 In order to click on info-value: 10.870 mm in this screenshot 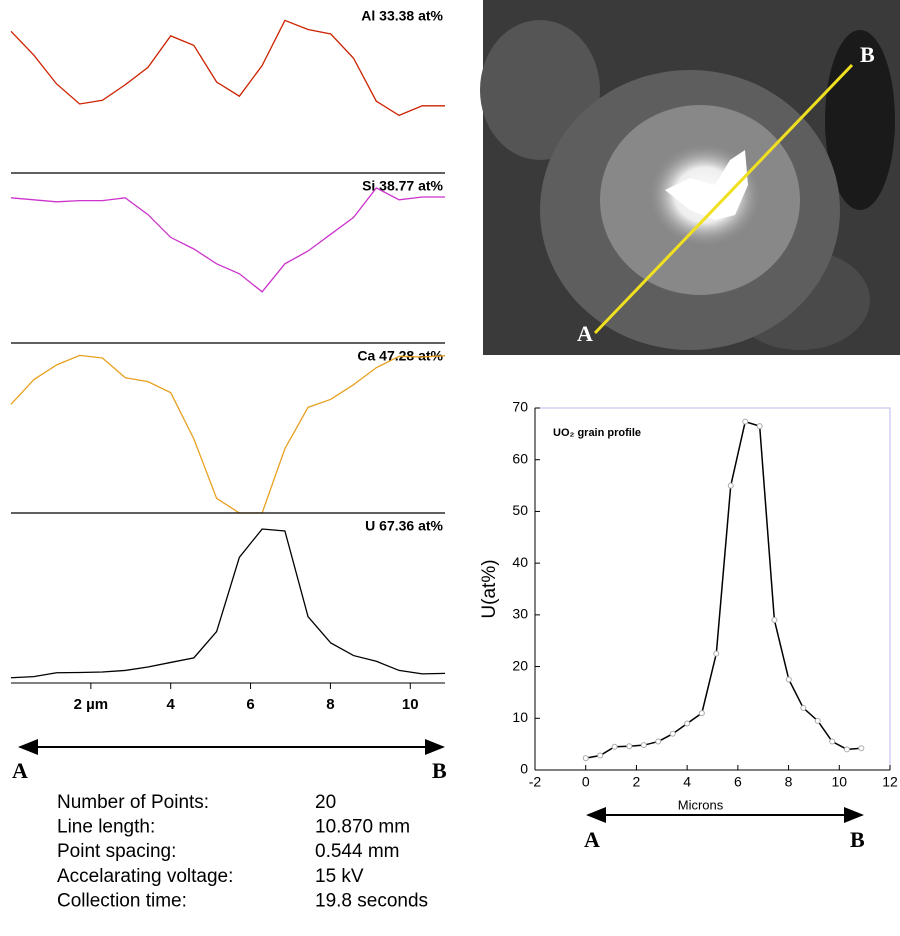, I will do `click(362, 827)`.